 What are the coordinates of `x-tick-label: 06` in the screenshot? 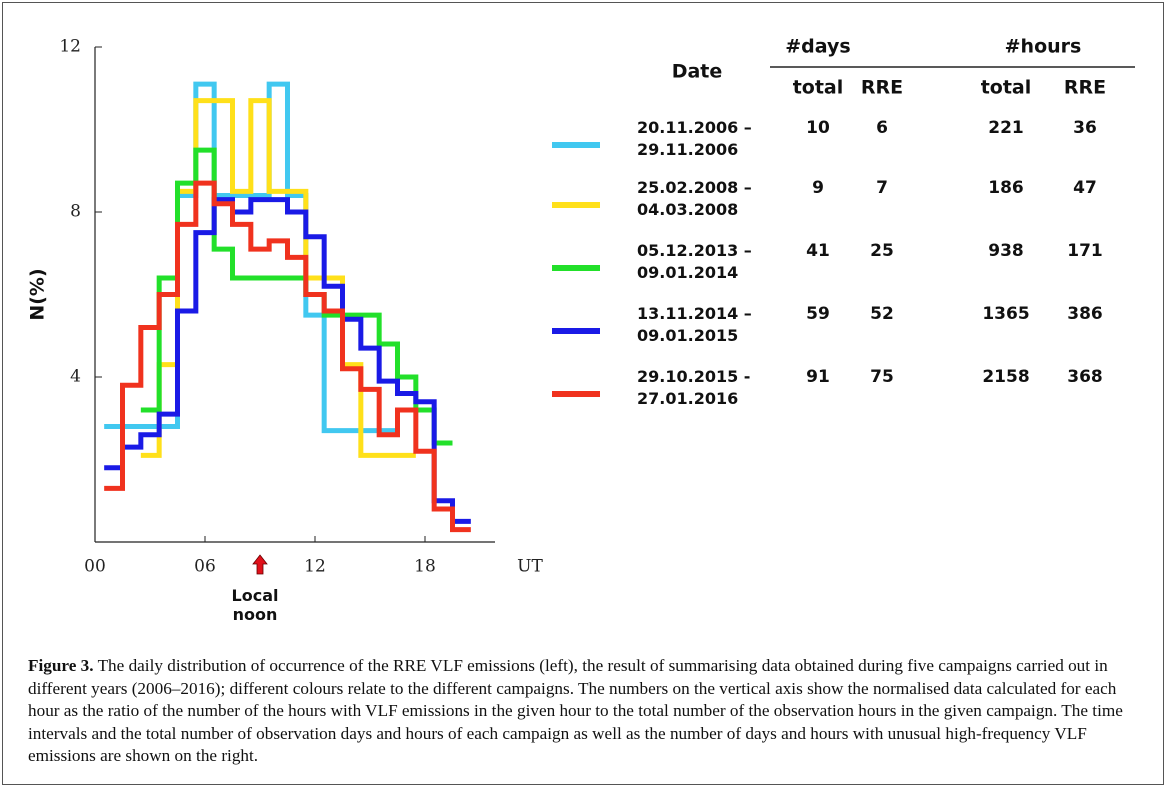 It's located at (205, 567).